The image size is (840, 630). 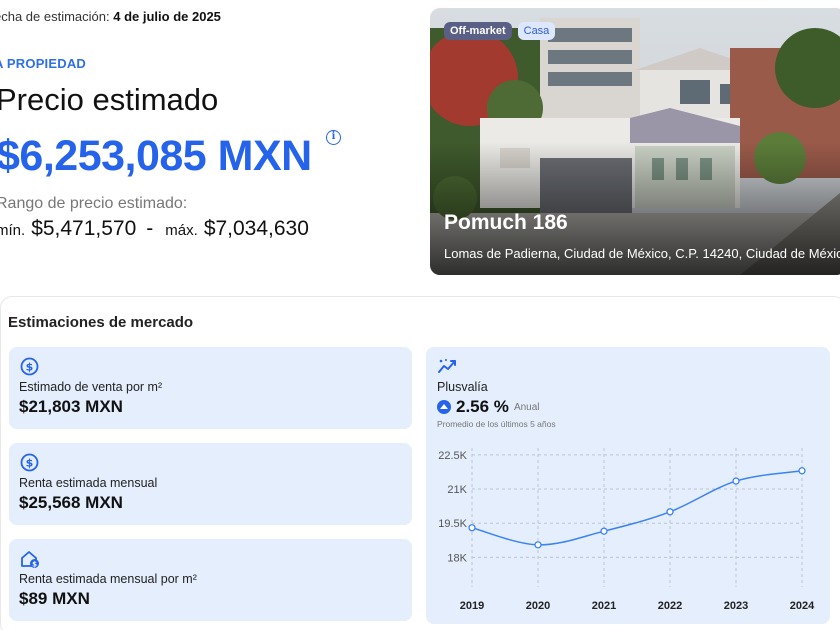 What do you see at coordinates (444, 407) in the screenshot?
I see `arrow-up-circle-icon` at bounding box center [444, 407].